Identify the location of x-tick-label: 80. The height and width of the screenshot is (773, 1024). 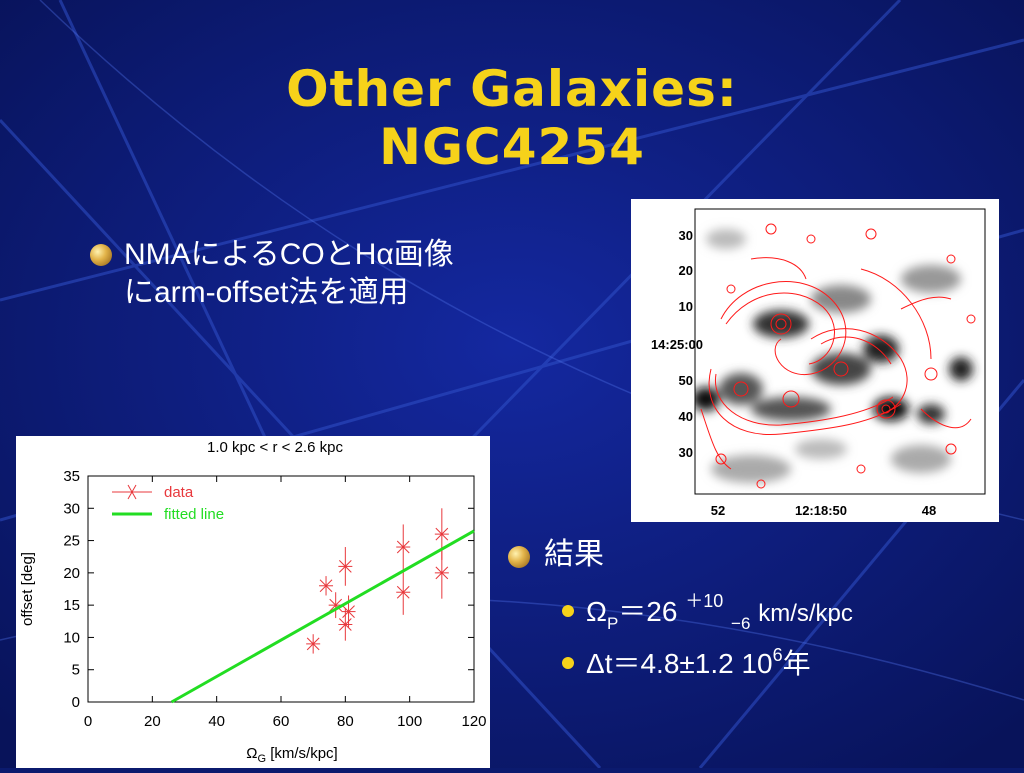
(345, 721).